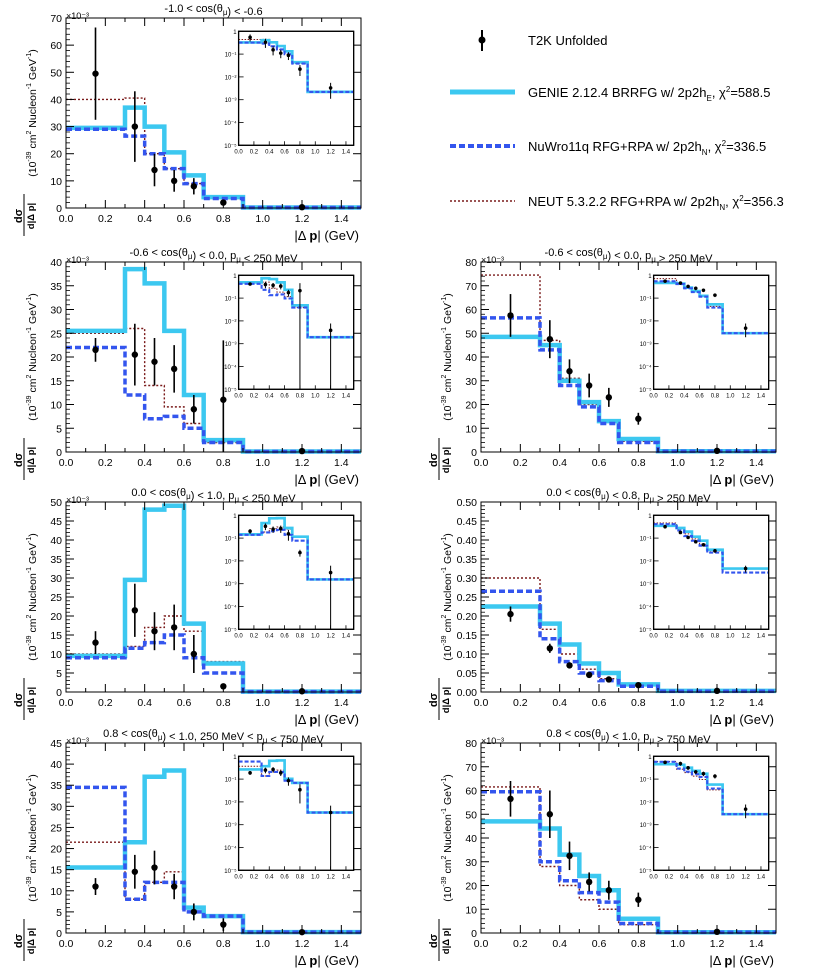 The width and height of the screenshot is (830, 973). I want to click on y-tick-label: 0.20, so click(467, 617).